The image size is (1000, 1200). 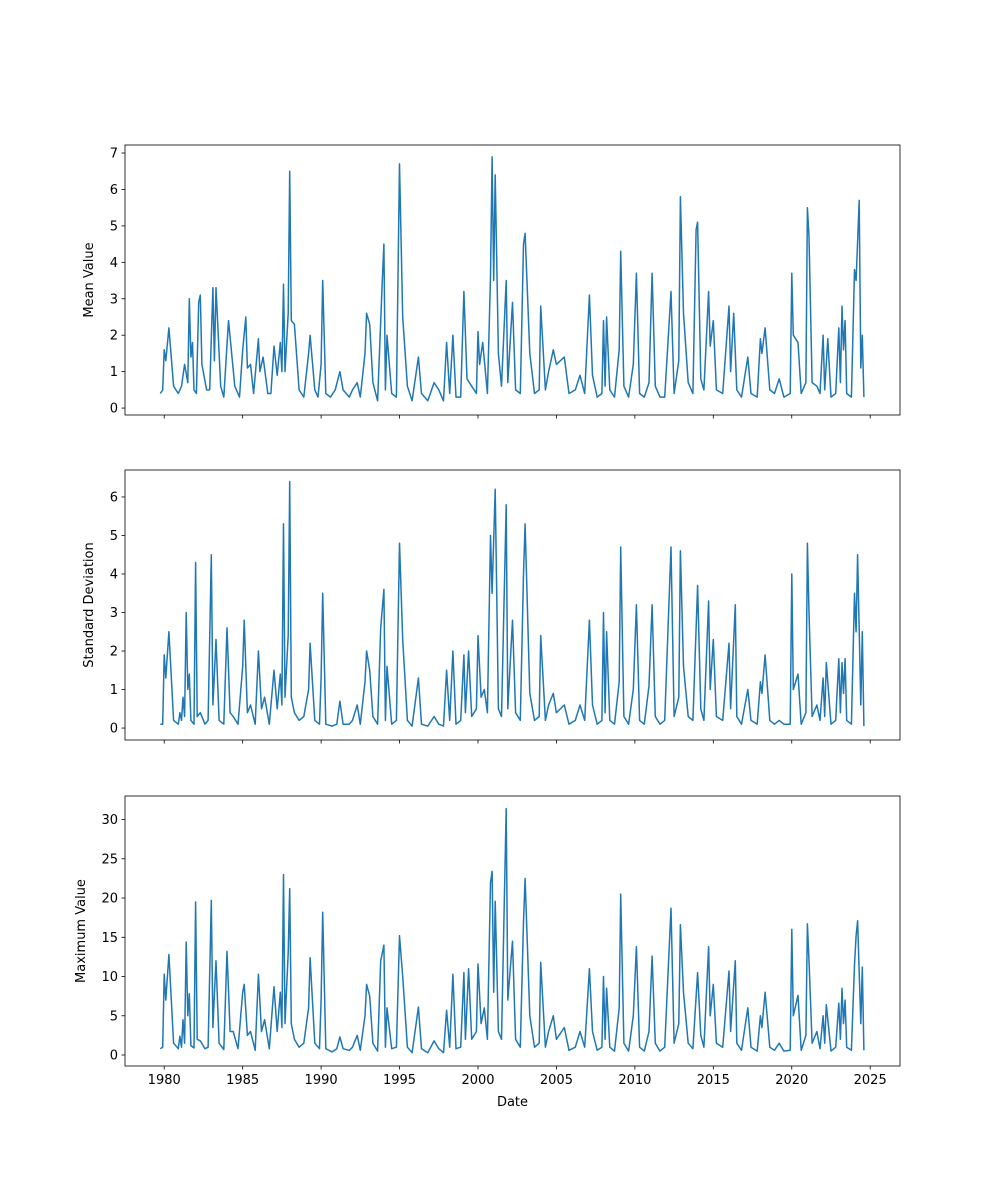 What do you see at coordinates (89, 279) in the screenshot?
I see `y-axis-label: Mean Value` at bounding box center [89, 279].